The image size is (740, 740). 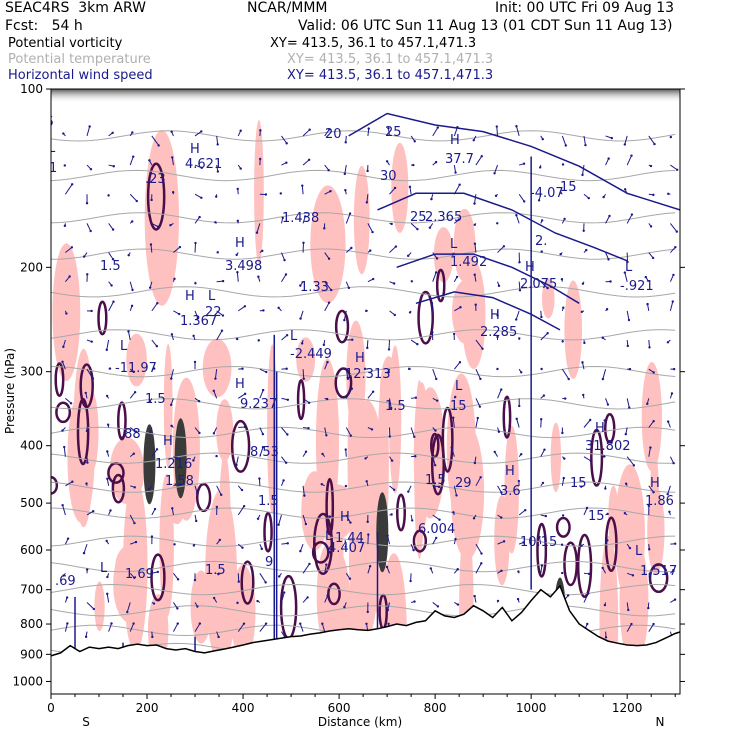 I want to click on x-axis-label: Distance (km), so click(x=360, y=722).